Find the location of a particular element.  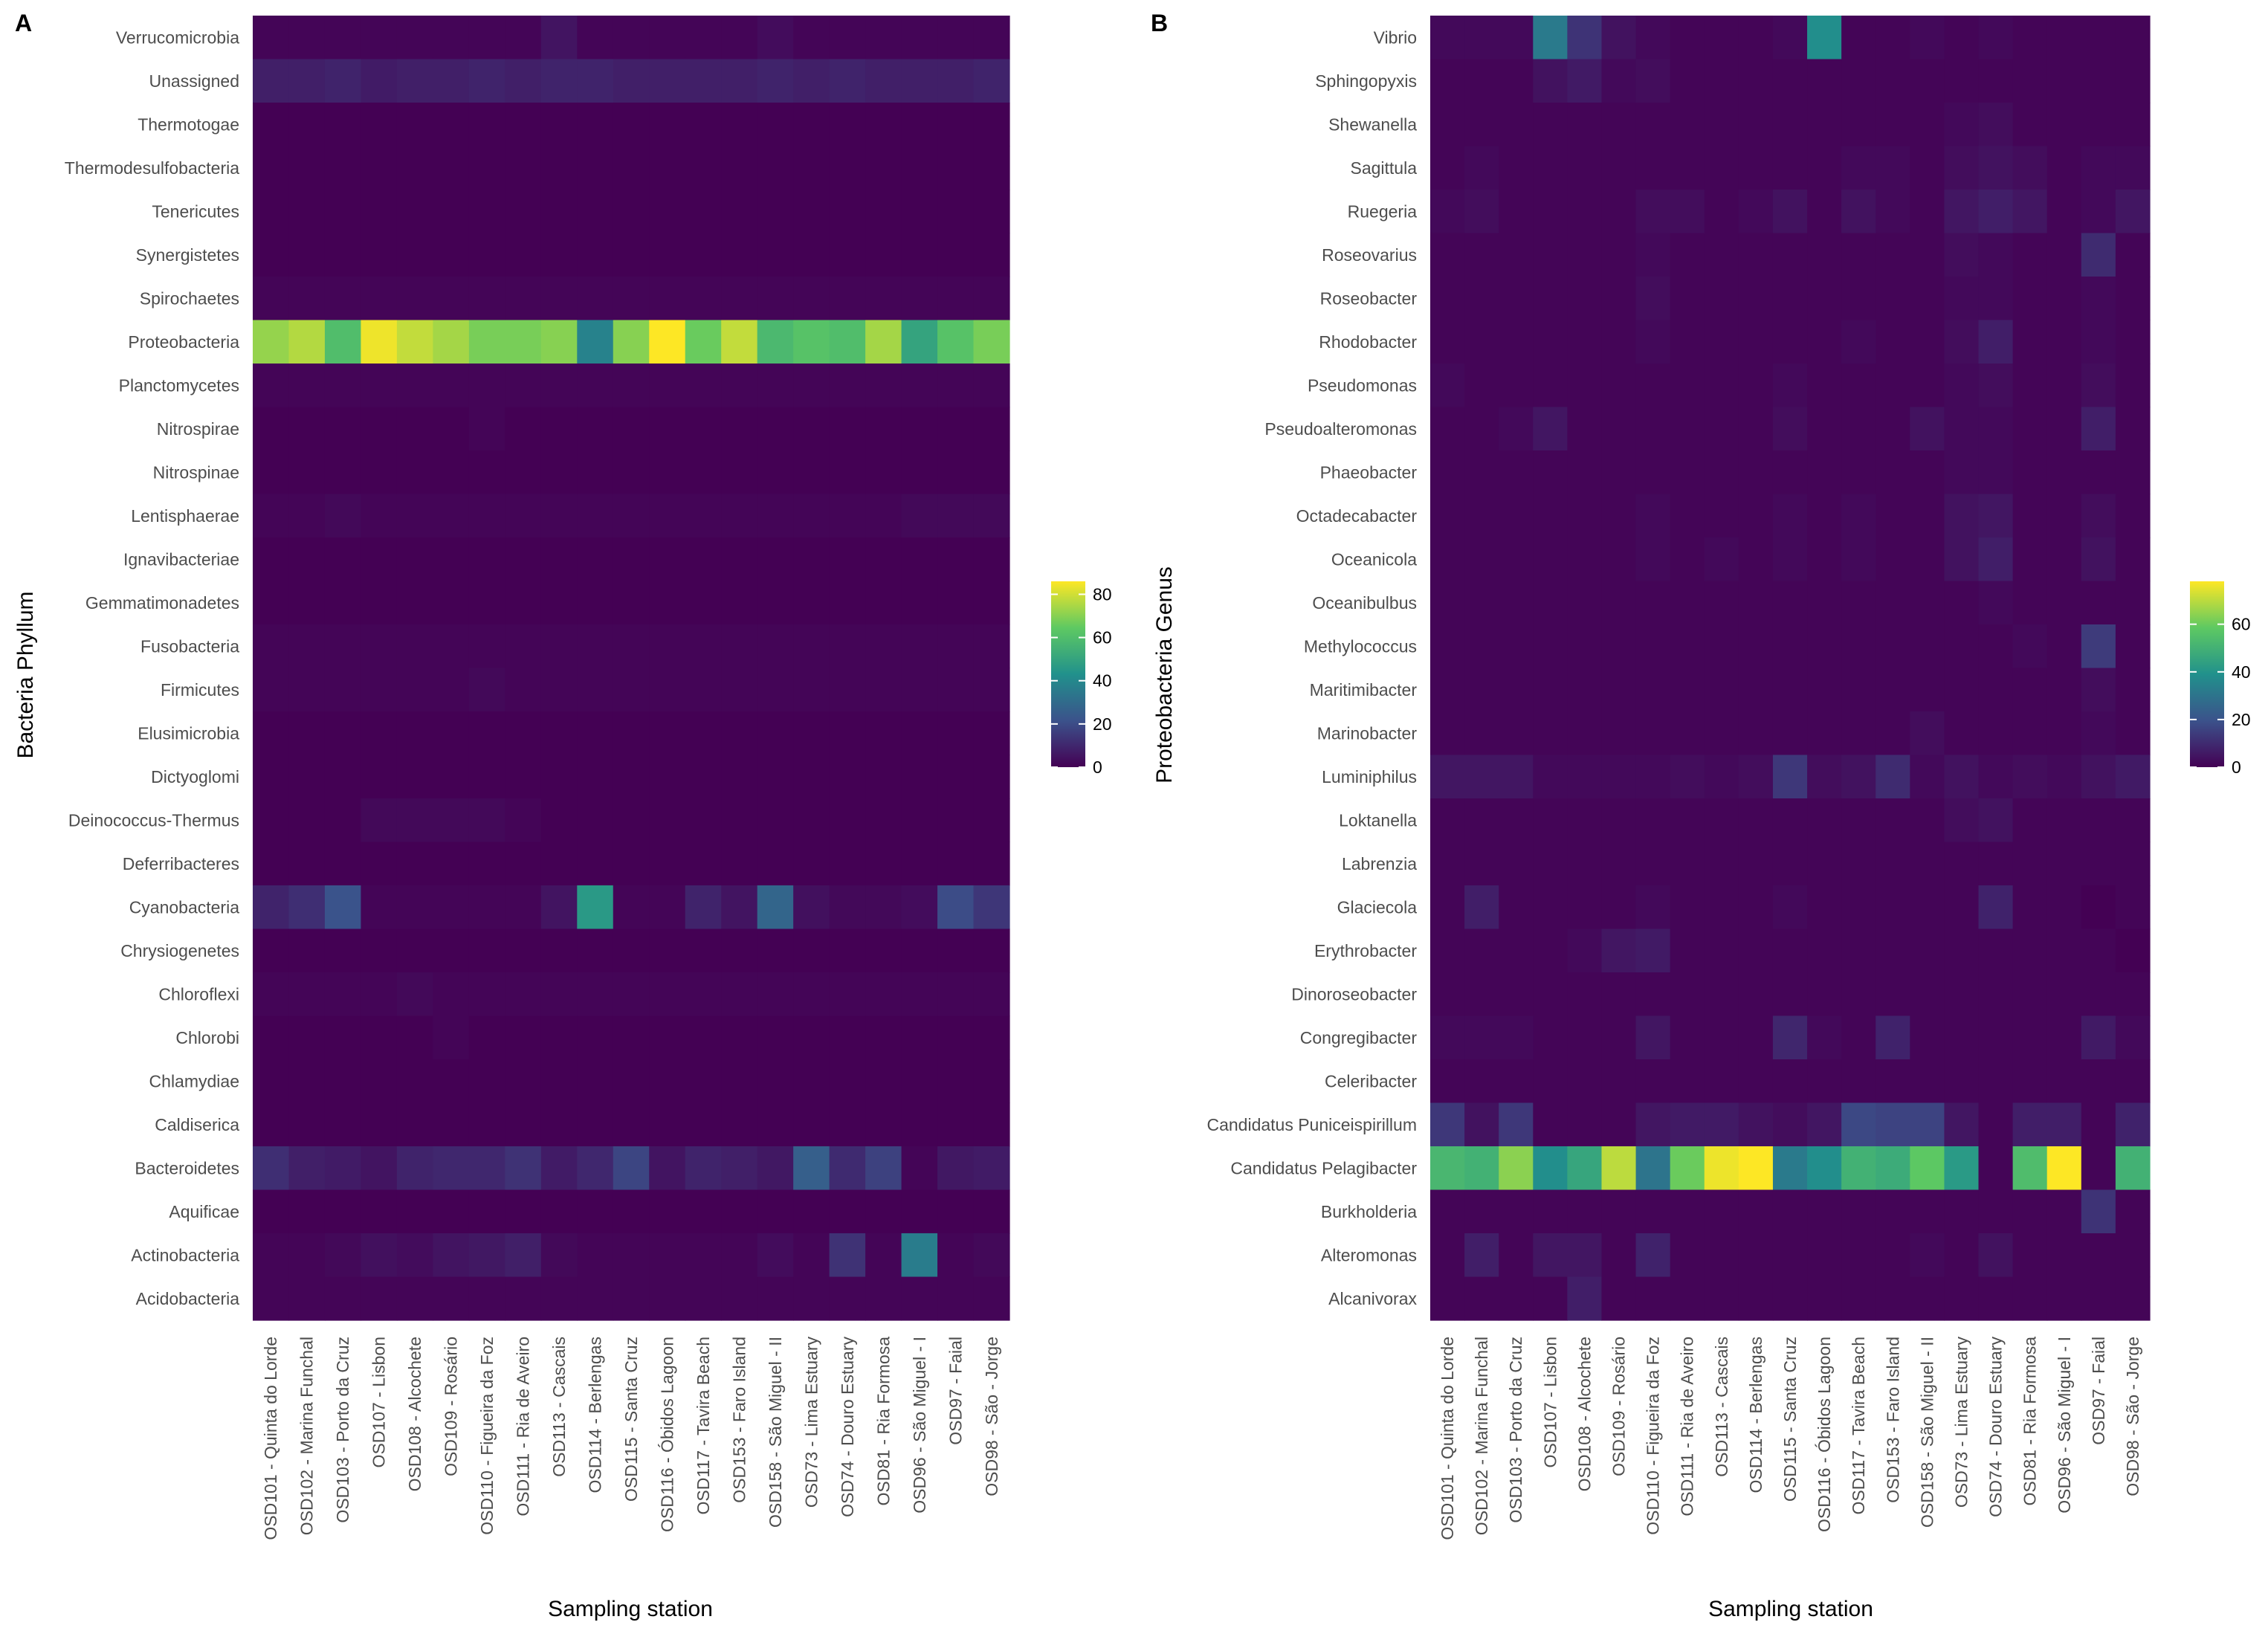

y-tick-label: Burkholderia is located at coordinates (1369, 1211).